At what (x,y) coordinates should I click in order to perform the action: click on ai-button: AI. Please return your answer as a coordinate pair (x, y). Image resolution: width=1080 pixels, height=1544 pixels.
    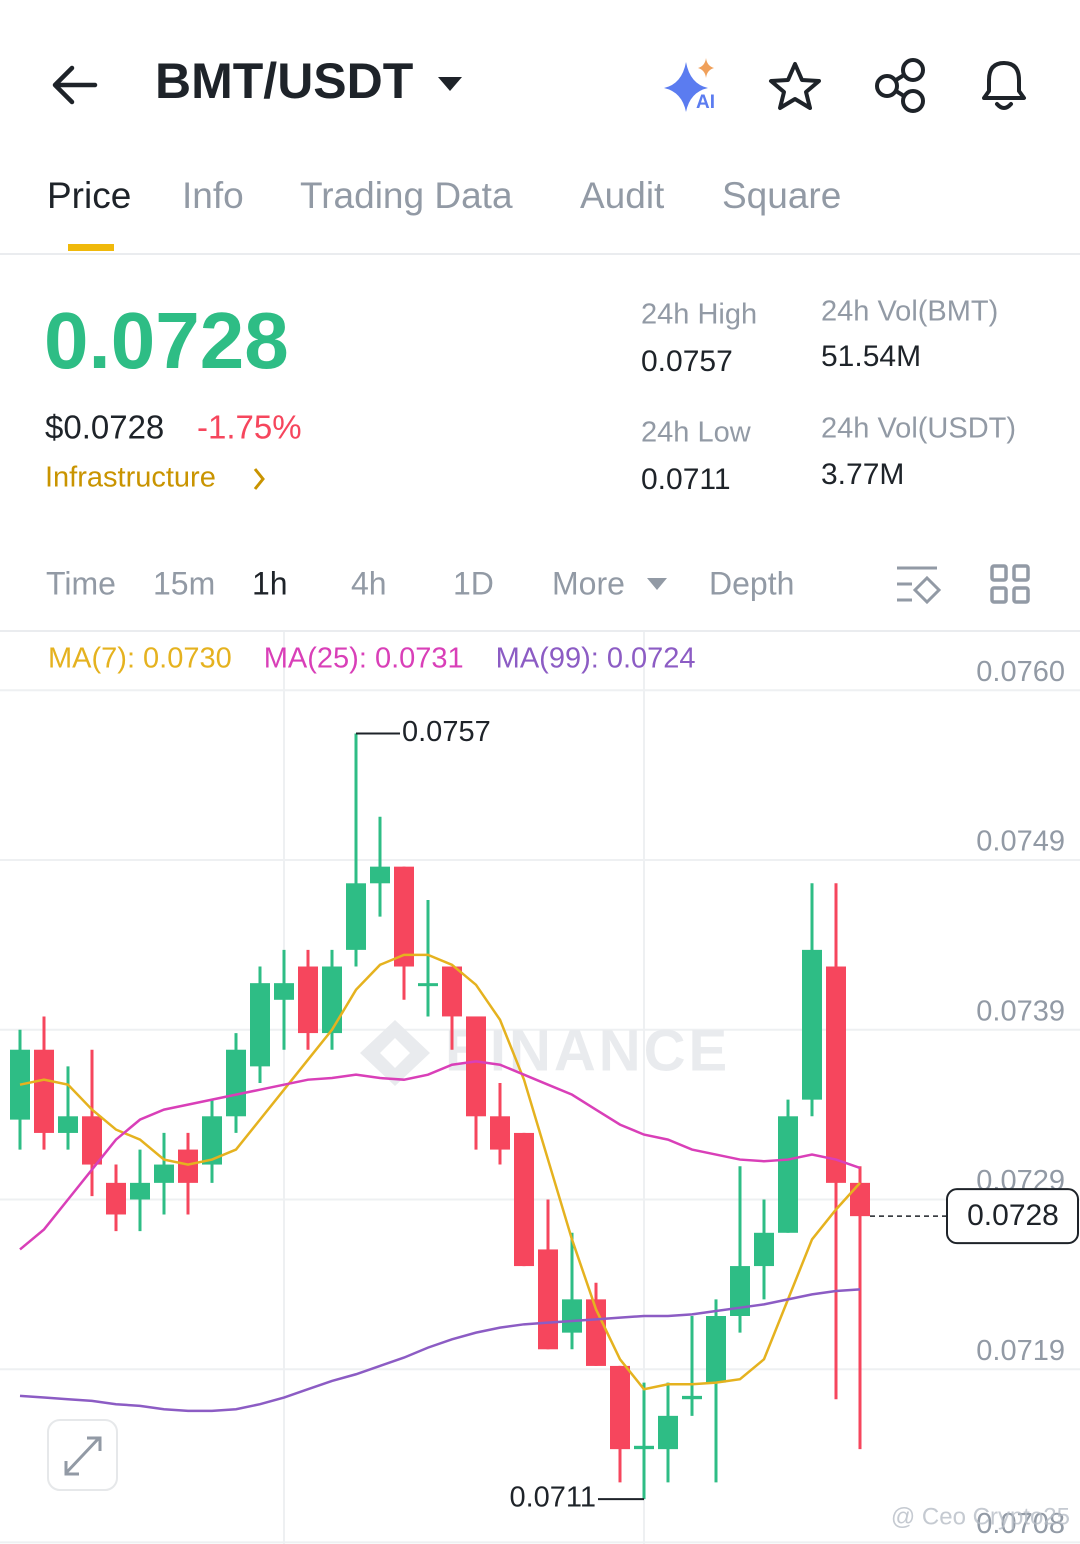
    Looking at the image, I should click on (689, 85).